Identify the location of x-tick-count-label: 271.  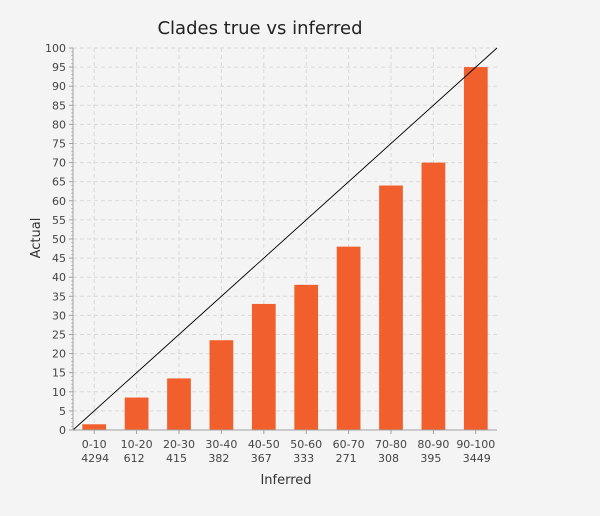
(346, 458).